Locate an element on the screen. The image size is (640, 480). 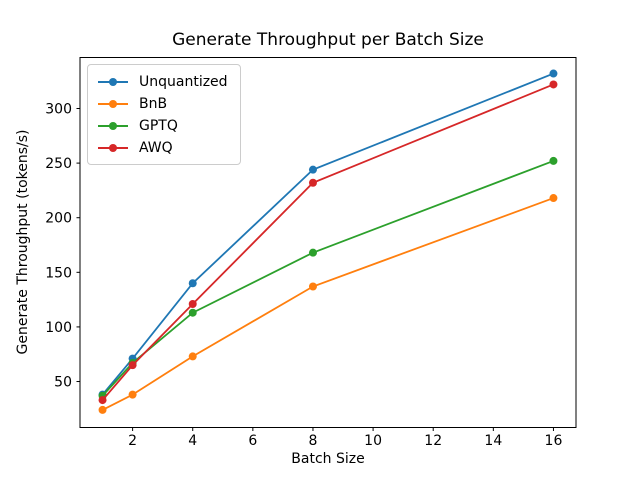
legend-label: AWQ is located at coordinates (156, 147).